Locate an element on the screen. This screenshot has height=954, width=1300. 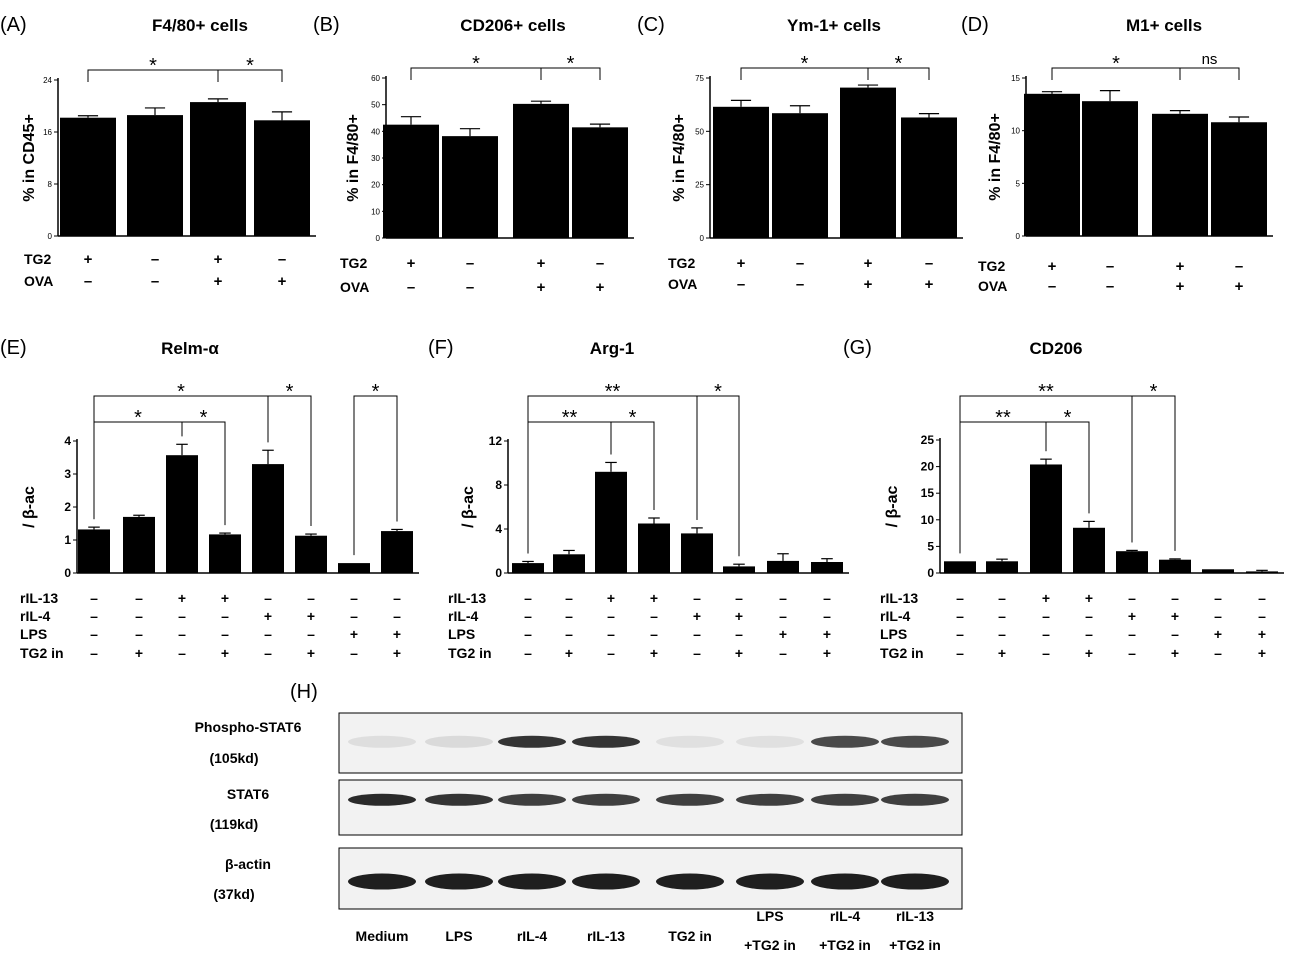
y-tick-label: 1 is located at coordinates (67, 540).